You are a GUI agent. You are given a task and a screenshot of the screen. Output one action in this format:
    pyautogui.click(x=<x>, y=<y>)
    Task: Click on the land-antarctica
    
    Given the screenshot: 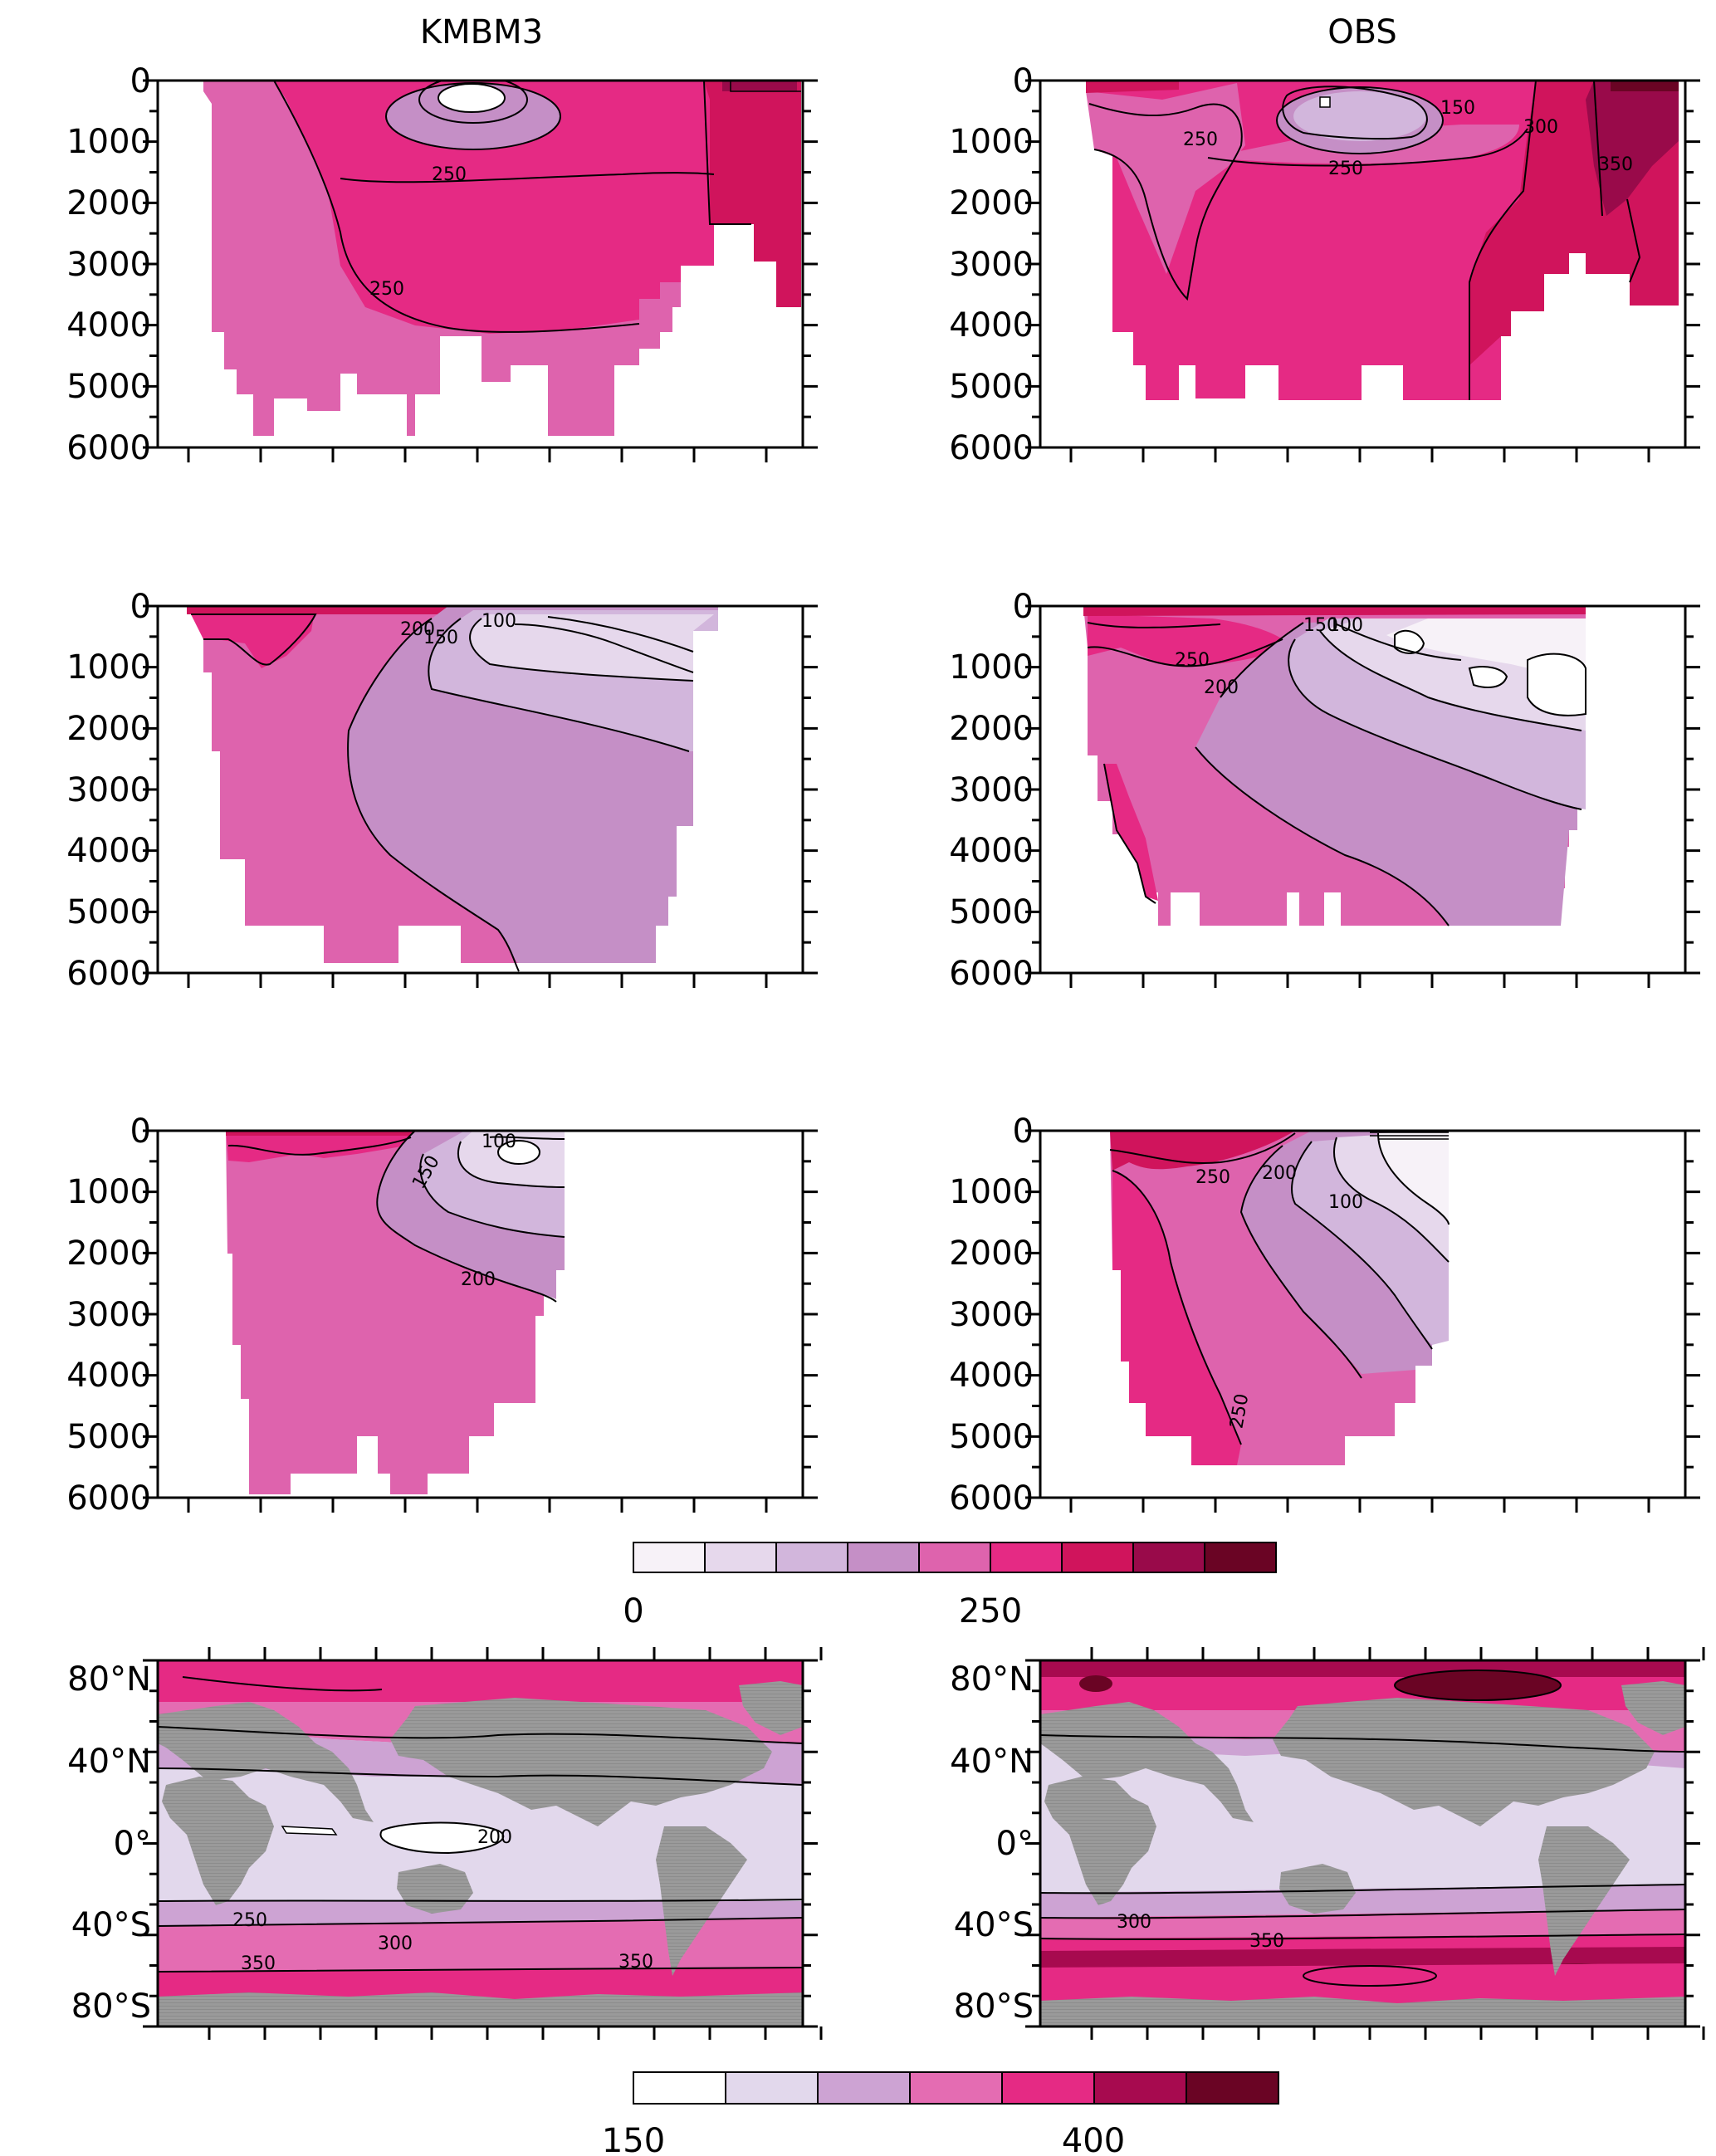 What is the action you would take?
    pyautogui.click(x=480, y=2009)
    